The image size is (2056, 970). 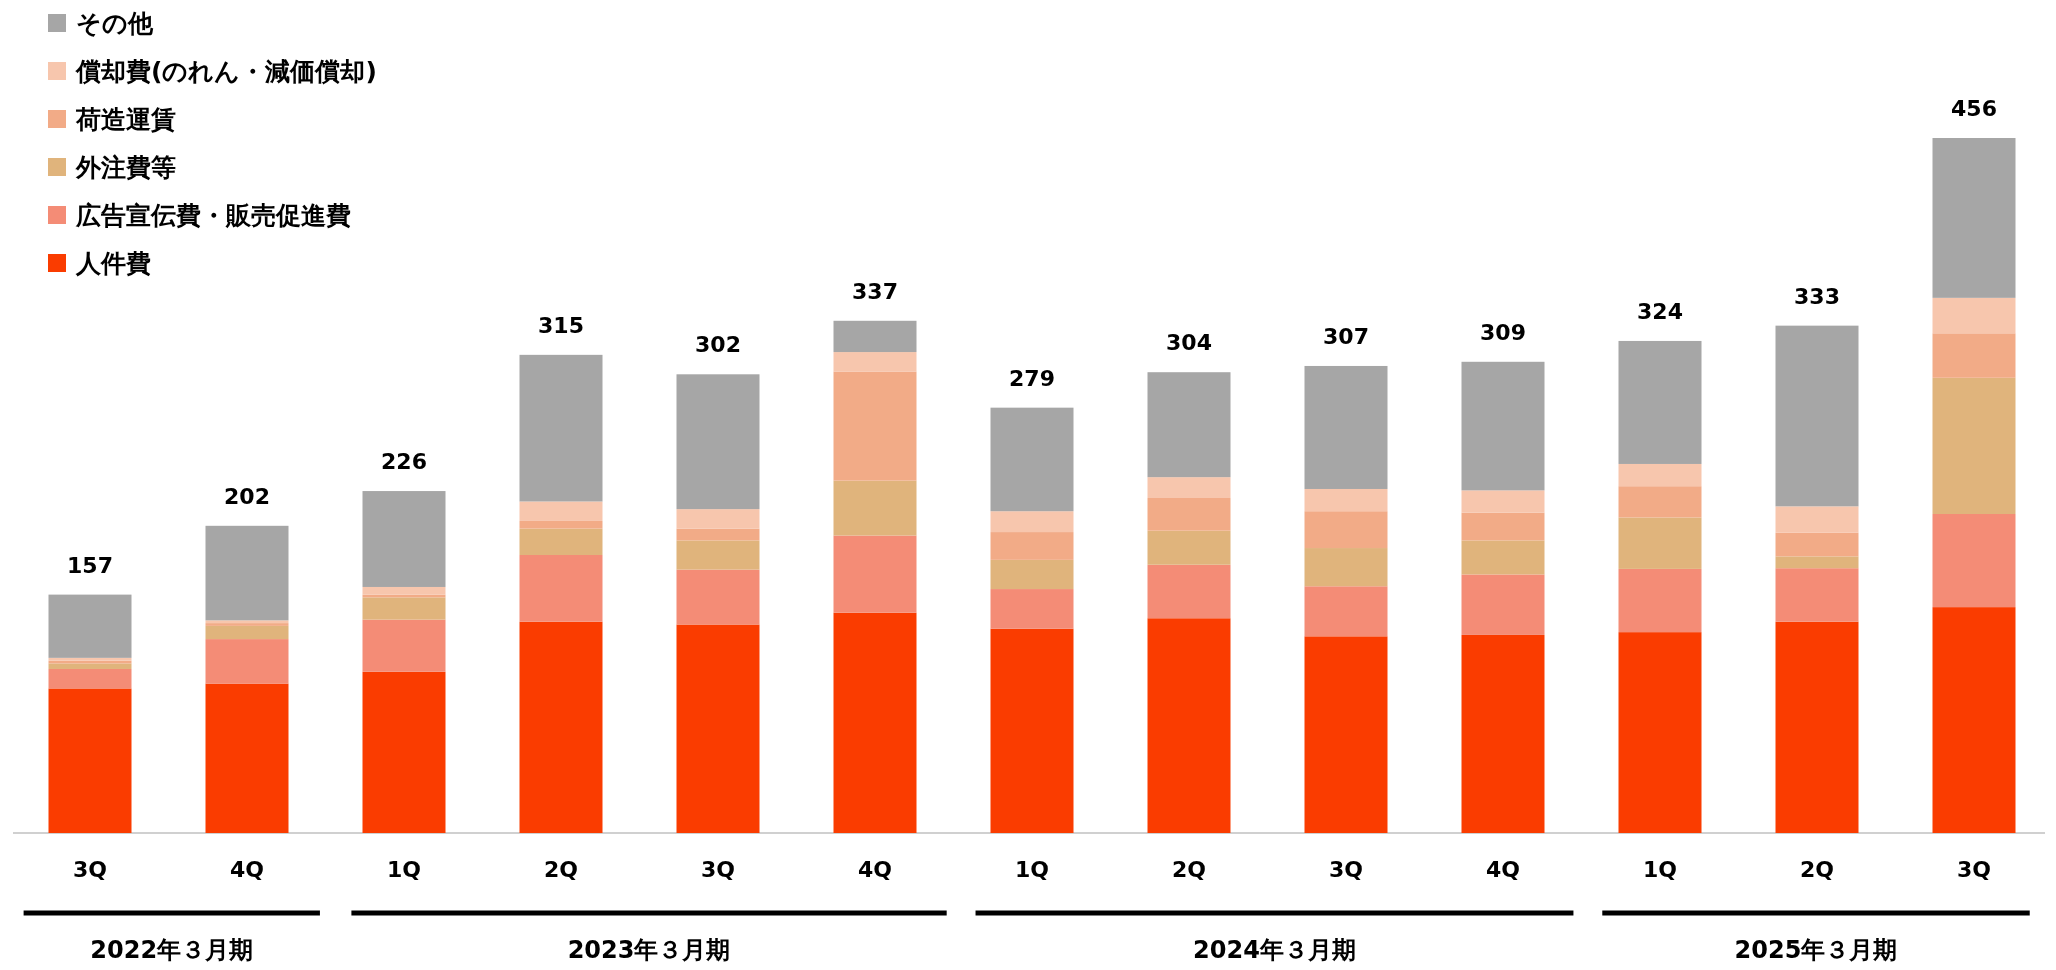 What do you see at coordinates (1189, 343) in the screenshot?
I see `annotation: 304` at bounding box center [1189, 343].